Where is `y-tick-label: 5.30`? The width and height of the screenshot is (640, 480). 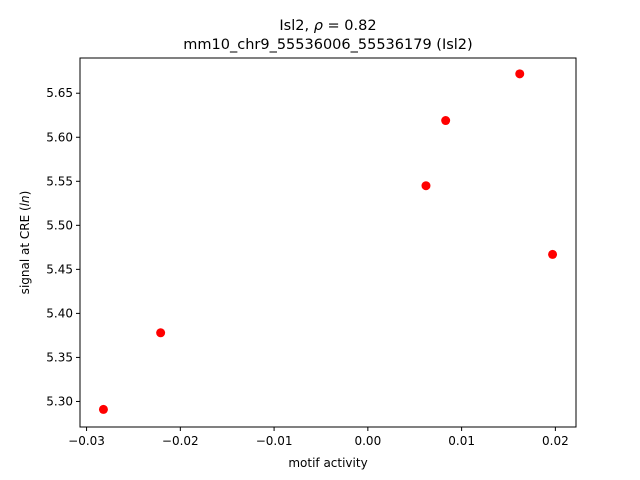 y-tick-label: 5.30 is located at coordinates (59, 401).